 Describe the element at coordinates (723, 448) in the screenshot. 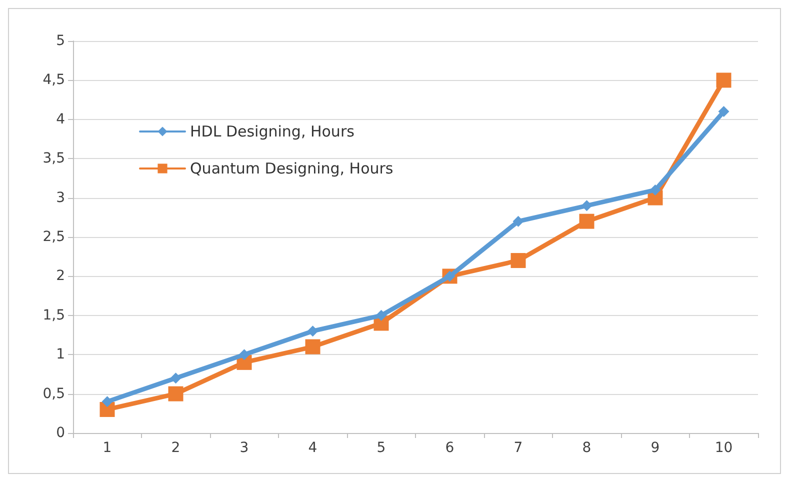

I see `x-tick-label: 10` at that location.